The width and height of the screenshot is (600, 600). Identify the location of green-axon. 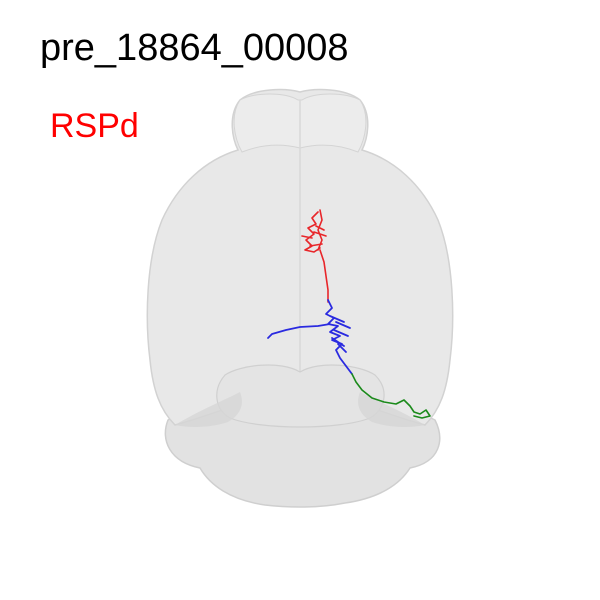
(391, 396).